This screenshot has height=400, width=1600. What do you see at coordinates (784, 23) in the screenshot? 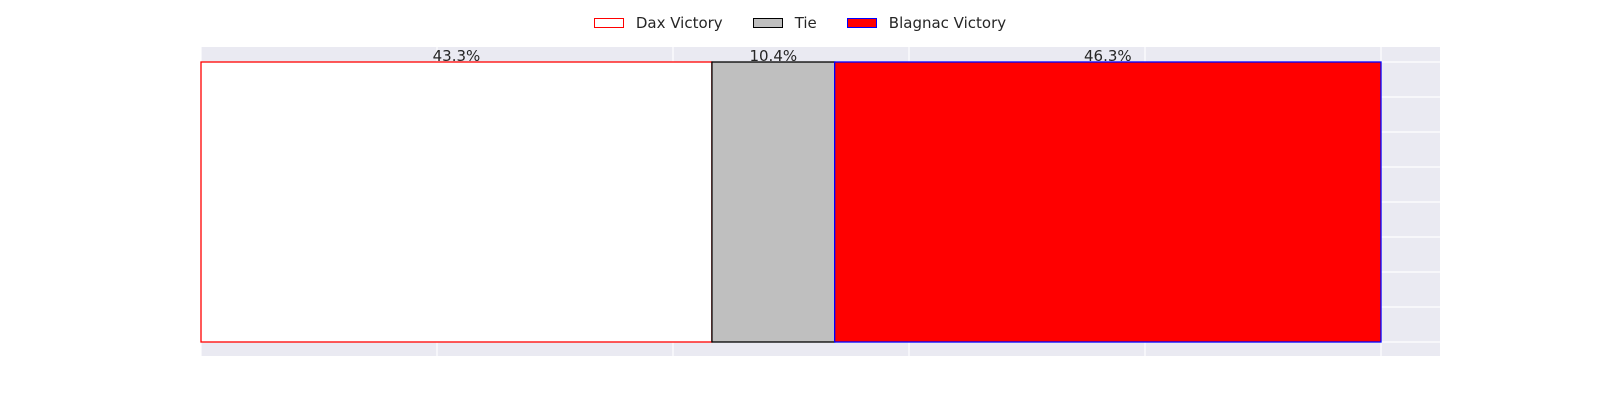
I see `legend-item-tie: Tie` at bounding box center [784, 23].